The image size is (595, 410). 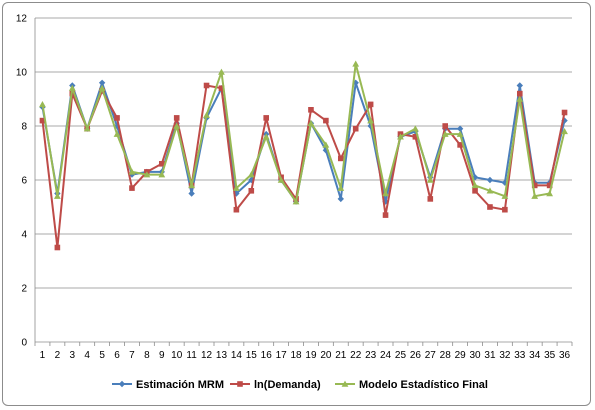 I want to click on x-tick-label-26: 26, so click(x=416, y=355).